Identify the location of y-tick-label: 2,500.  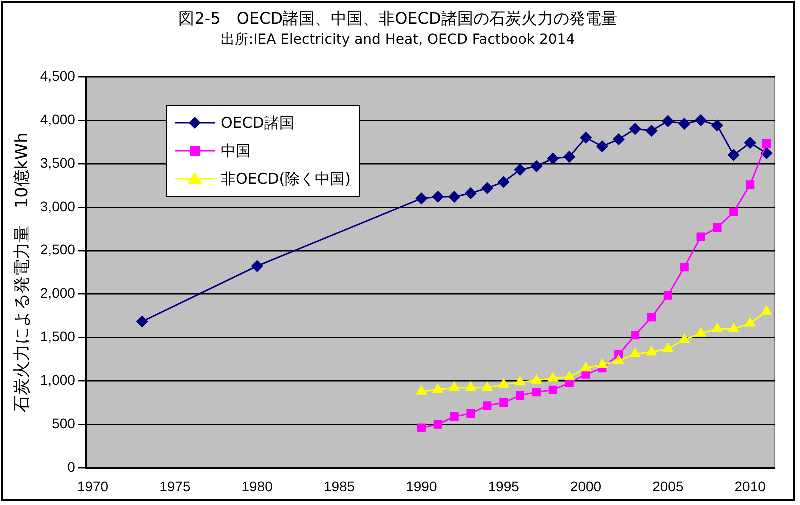
(58, 250).